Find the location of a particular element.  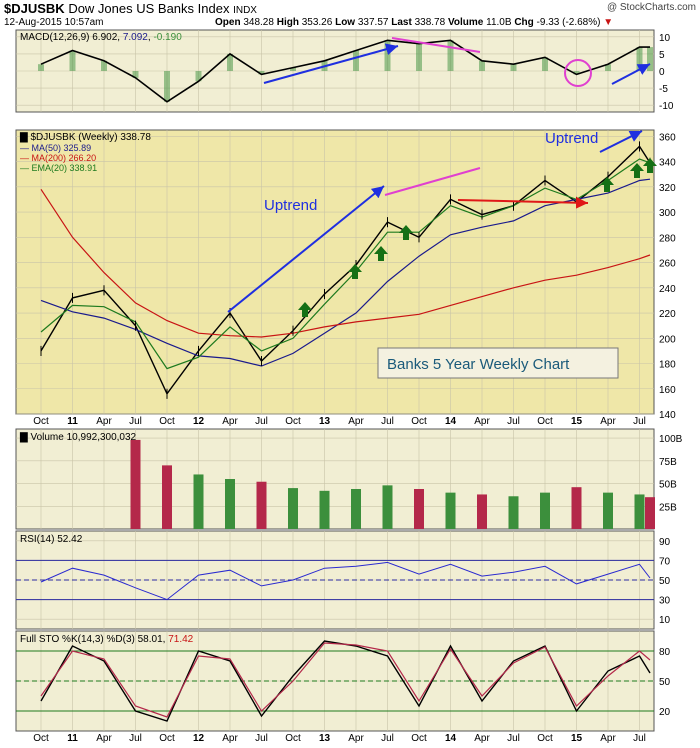

chart-date: 12-Aug-2015 10:57am is located at coordinates (54, 22).